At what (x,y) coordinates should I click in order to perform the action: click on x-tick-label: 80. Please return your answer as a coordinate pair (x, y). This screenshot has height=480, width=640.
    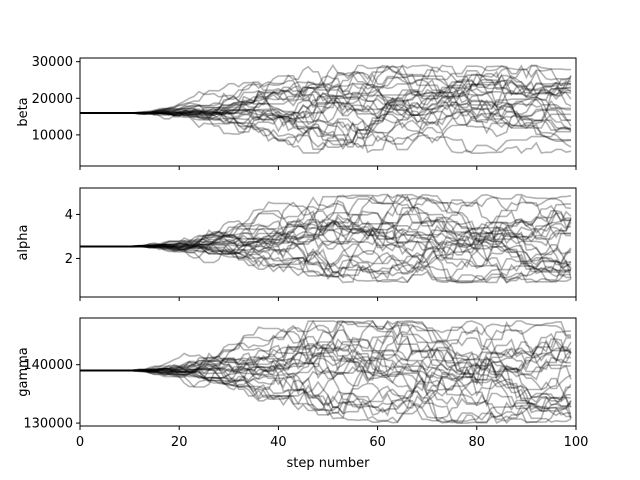
    Looking at the image, I should click on (477, 442).